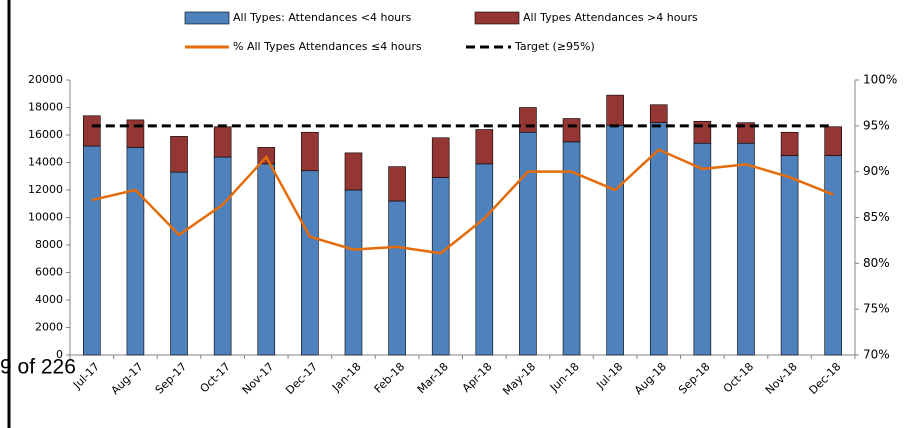 The width and height of the screenshot is (918, 428). Describe the element at coordinates (322, 17) in the screenshot. I see `legend-label: All Types: Attendances <4 hours` at that location.